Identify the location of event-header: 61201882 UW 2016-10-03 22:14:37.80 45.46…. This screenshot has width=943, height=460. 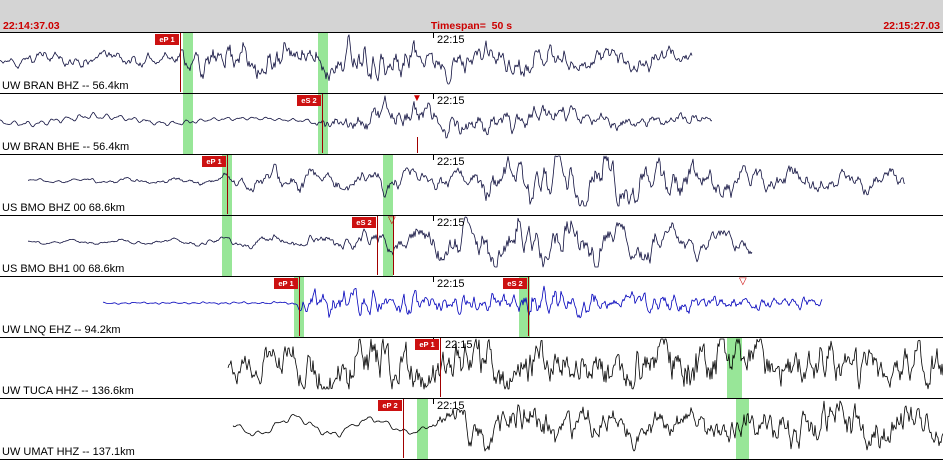
(471, 10).